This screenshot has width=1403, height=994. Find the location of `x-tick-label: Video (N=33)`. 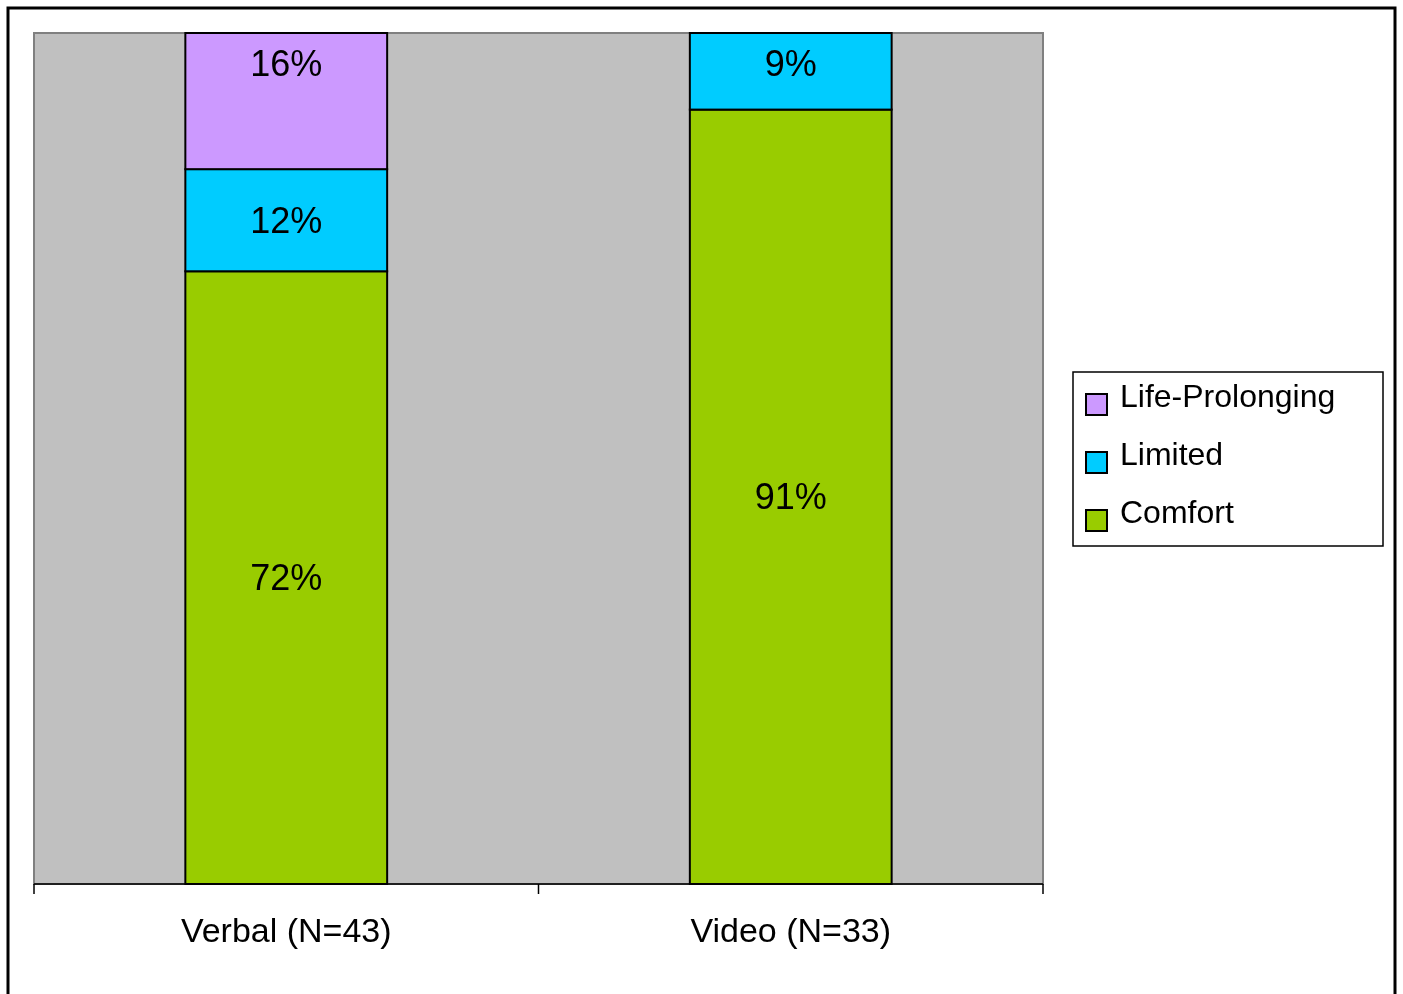

x-tick-label: Video (N=33) is located at coordinates (791, 930).